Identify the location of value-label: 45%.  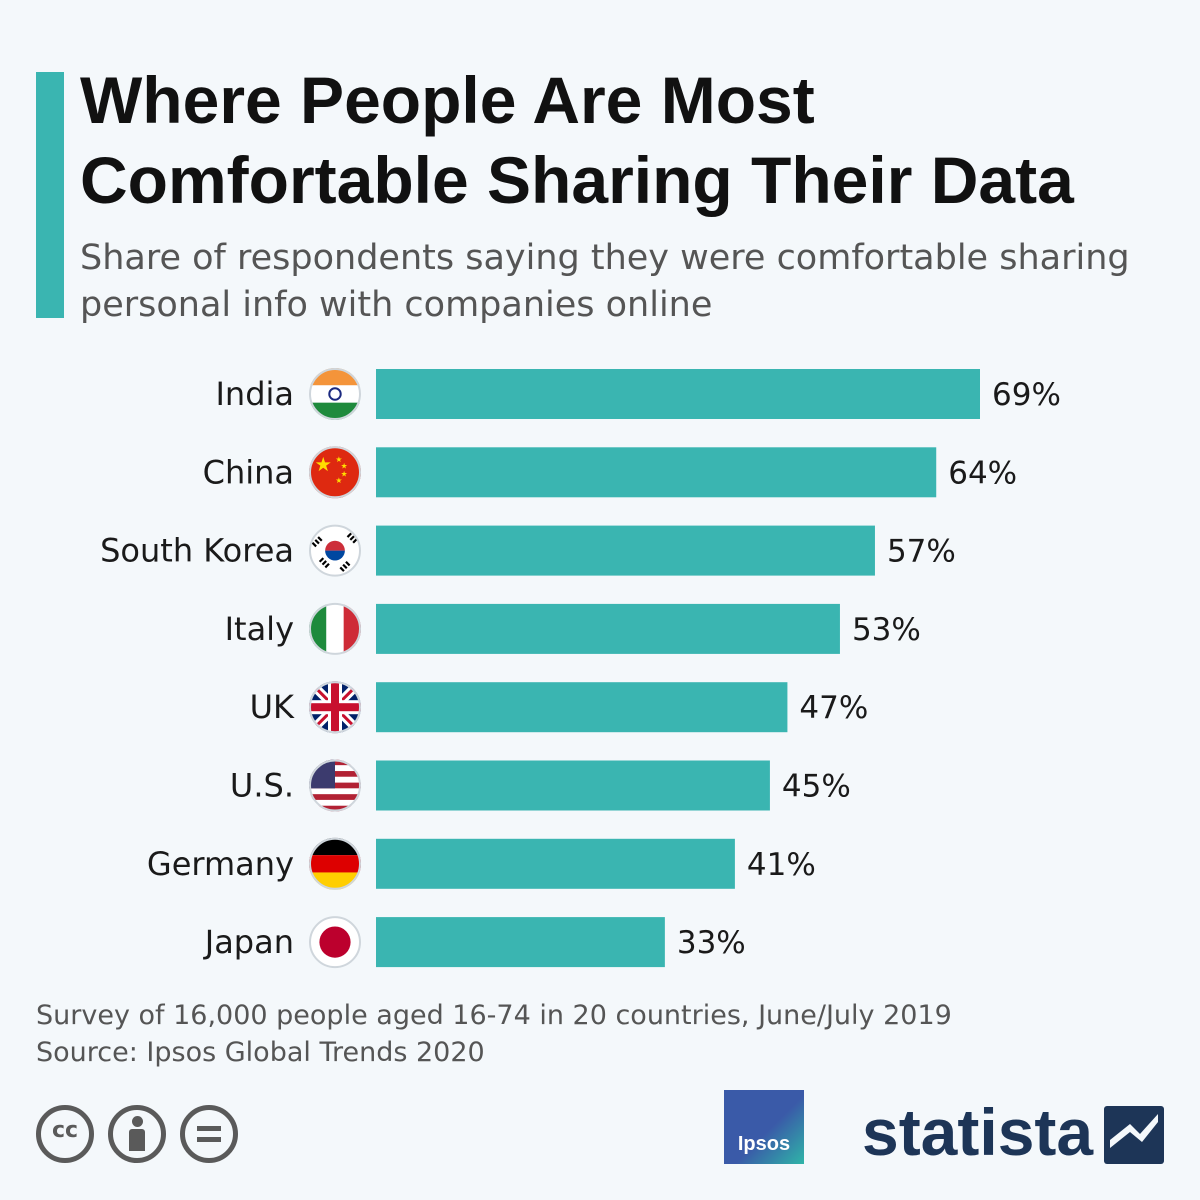
(816, 787).